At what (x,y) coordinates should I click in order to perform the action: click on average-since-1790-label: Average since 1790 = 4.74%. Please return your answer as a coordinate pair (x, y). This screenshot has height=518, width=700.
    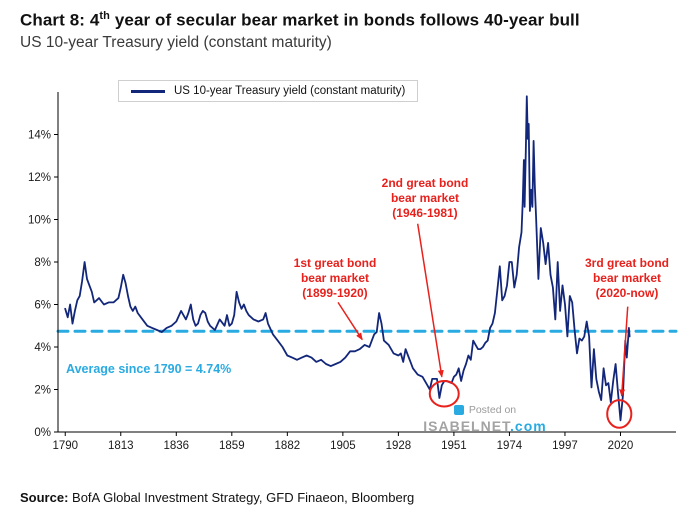
    Looking at the image, I should click on (149, 369).